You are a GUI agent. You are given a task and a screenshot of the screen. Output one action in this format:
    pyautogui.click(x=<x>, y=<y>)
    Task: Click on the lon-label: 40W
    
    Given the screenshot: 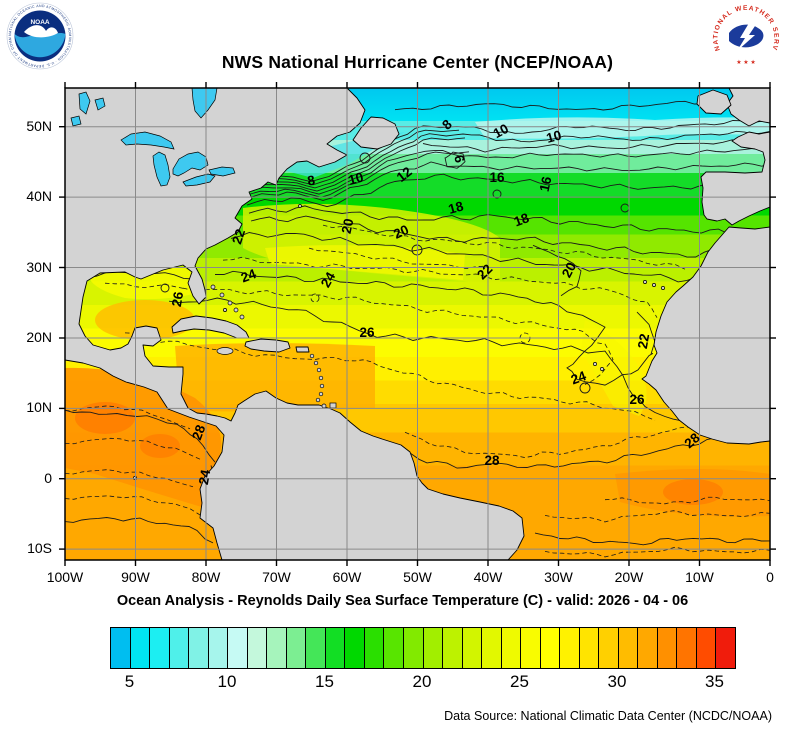 What is the action you would take?
    pyautogui.click(x=488, y=577)
    